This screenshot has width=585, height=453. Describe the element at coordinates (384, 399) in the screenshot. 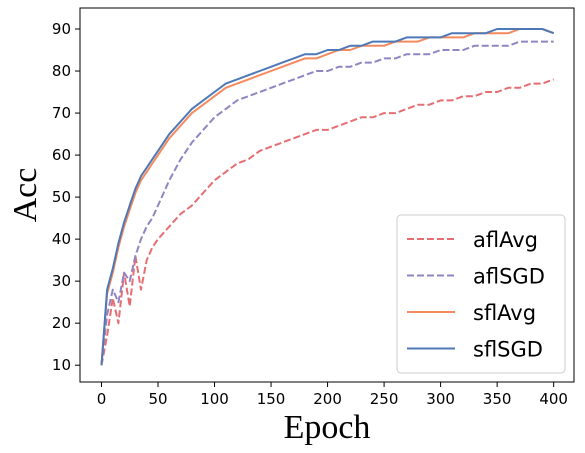

I see `x-tick-label: 250` at that location.